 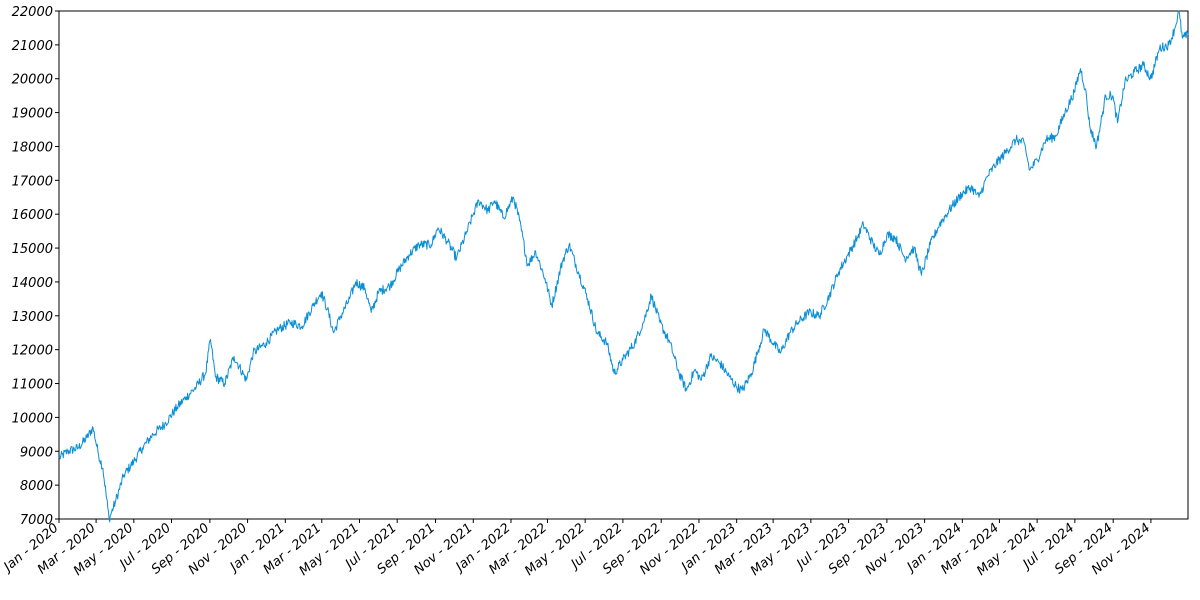 I want to click on y-tick-label: 10000, so click(x=32, y=418).